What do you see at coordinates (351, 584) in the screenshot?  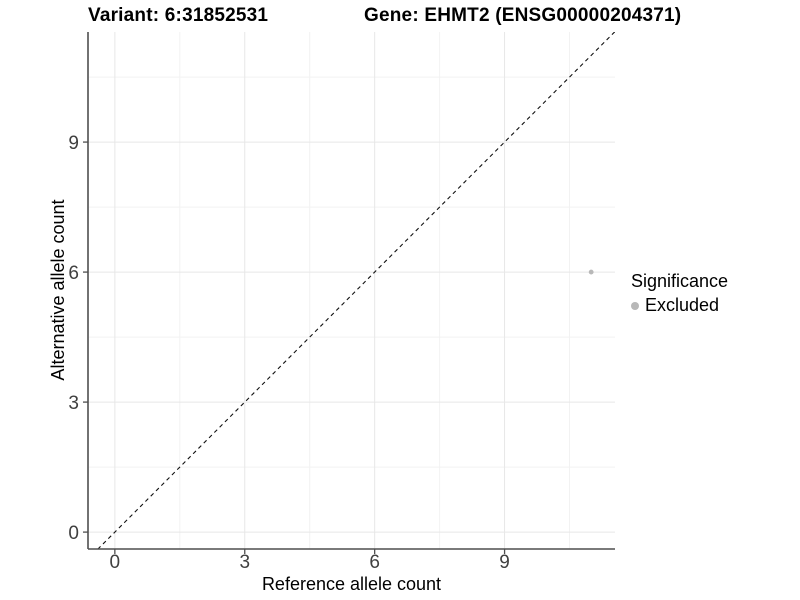 I see `x-axis-title: Reference allele count` at bounding box center [351, 584].